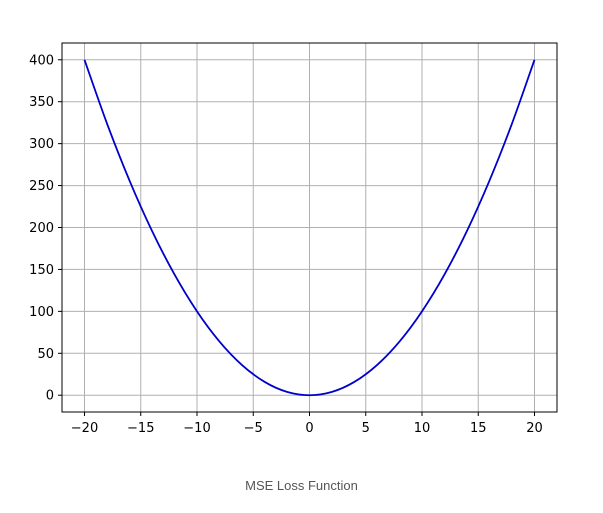  I want to click on y-tick-label: 50, so click(45, 354).